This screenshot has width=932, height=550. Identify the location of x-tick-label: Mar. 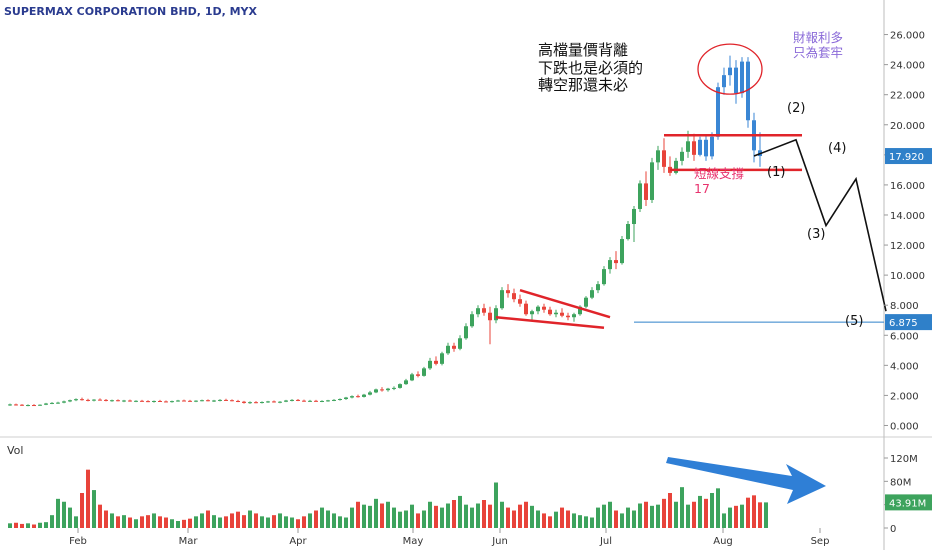
(189, 541).